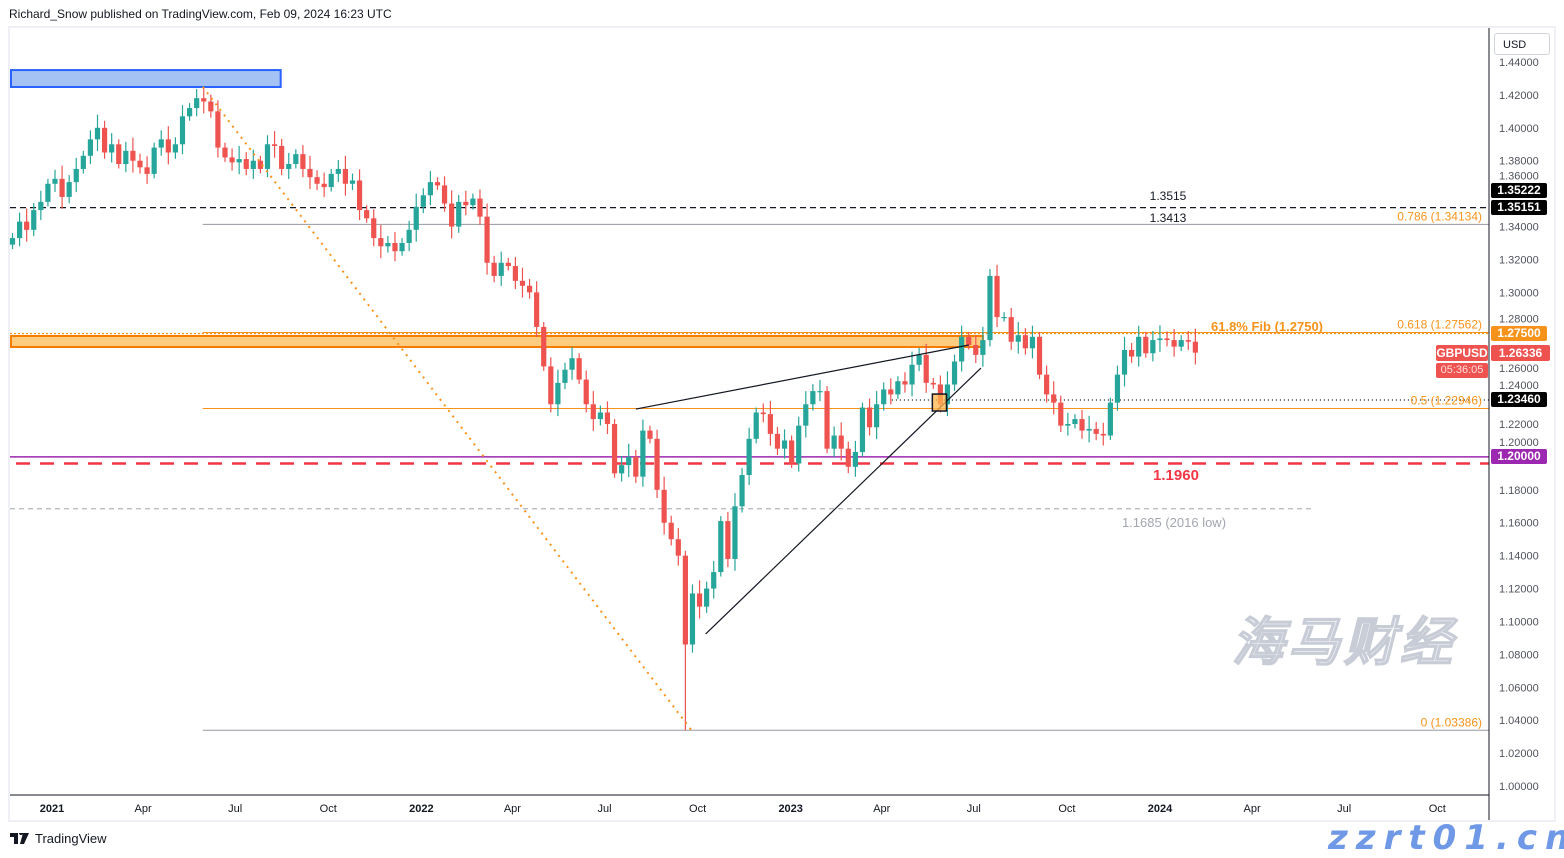  Describe the element at coordinates (939, 402) in the screenshot. I see `retest-box` at that location.